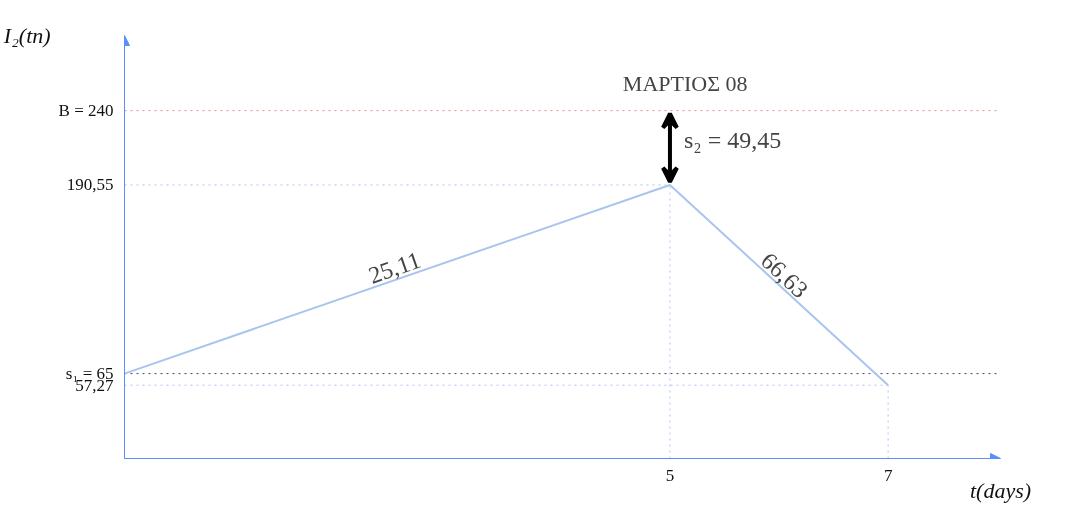 The height and width of the screenshot is (505, 1070). Describe the element at coordinates (685, 83) in the screenshot. I see `text: ΜΑΡΤΙΟΣ 08` at that location.